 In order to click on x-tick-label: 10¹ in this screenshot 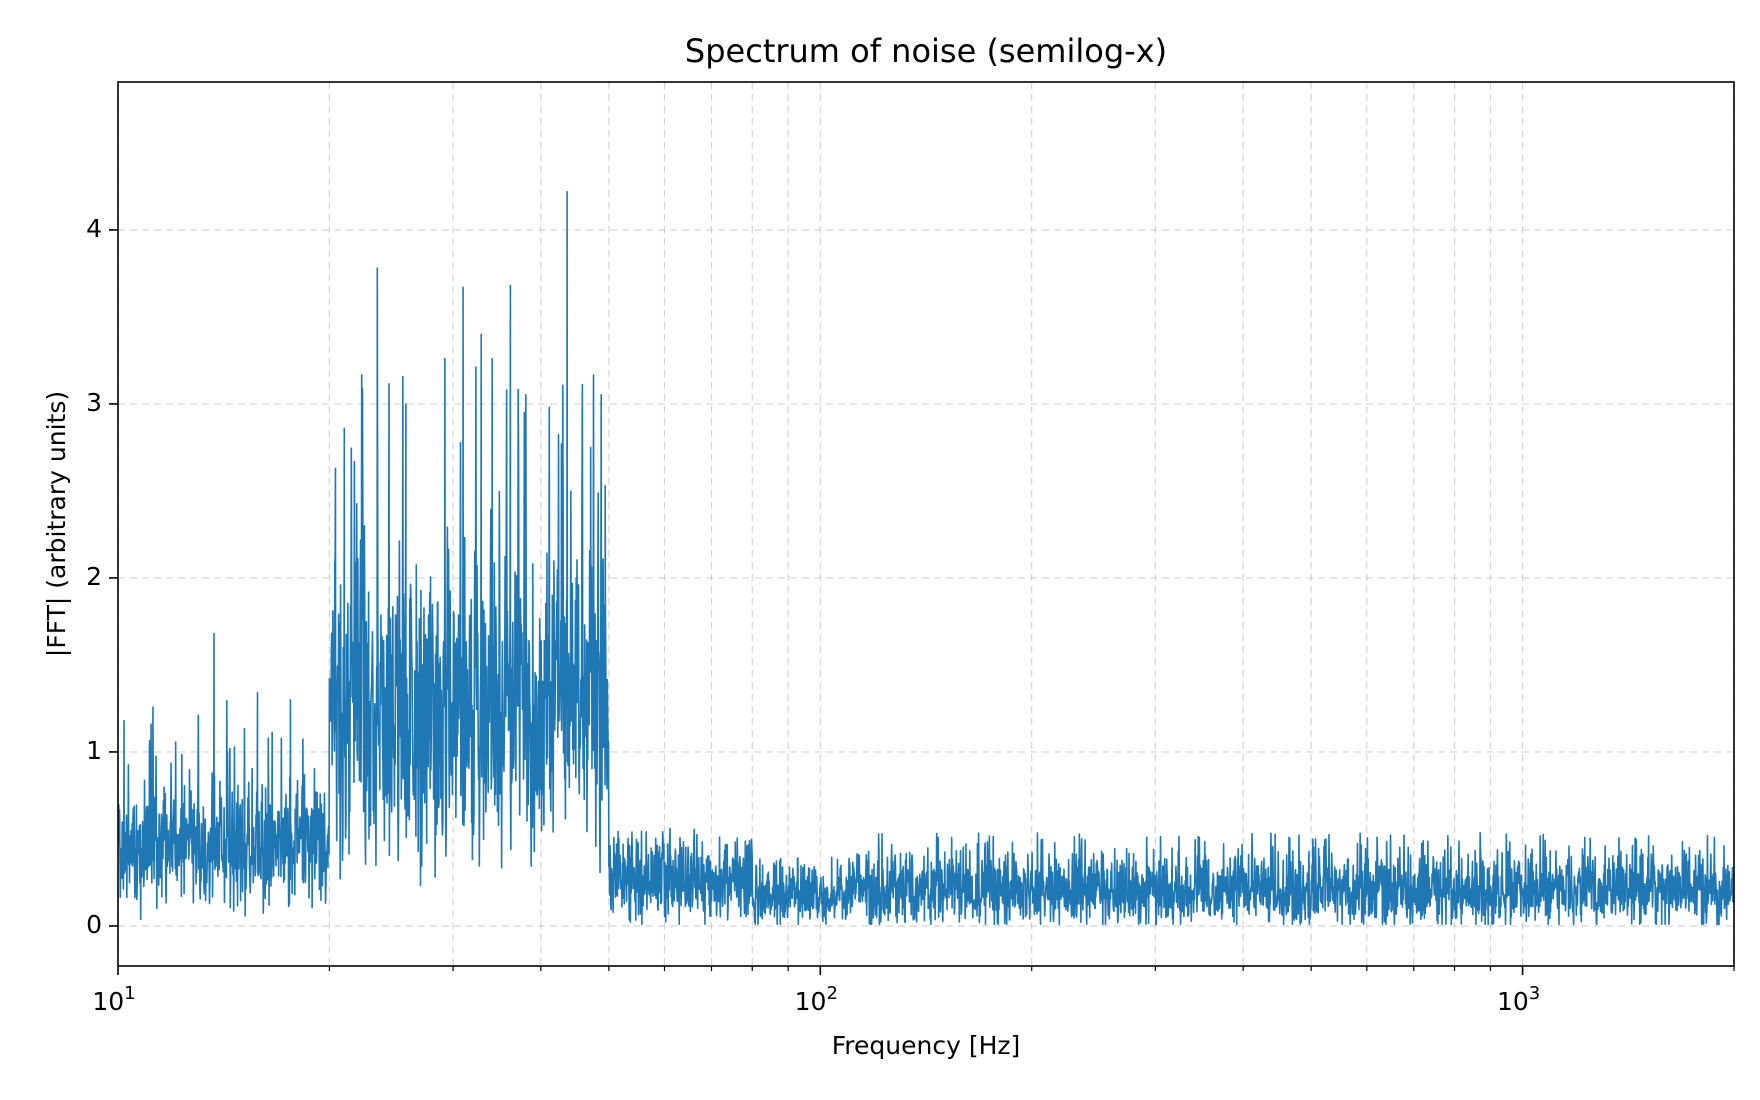, I will do `click(113, 999)`.